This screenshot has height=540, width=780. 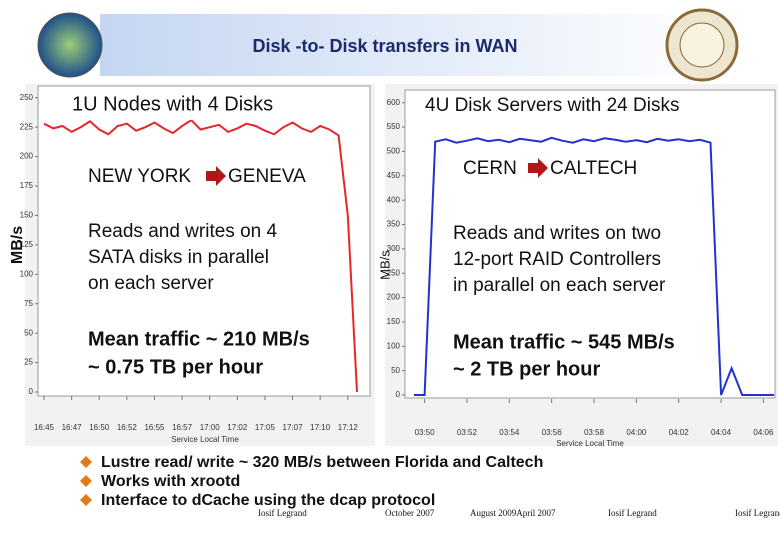 What do you see at coordinates (394, 224) in the screenshot?
I see `y-tick-label: 350` at bounding box center [394, 224].